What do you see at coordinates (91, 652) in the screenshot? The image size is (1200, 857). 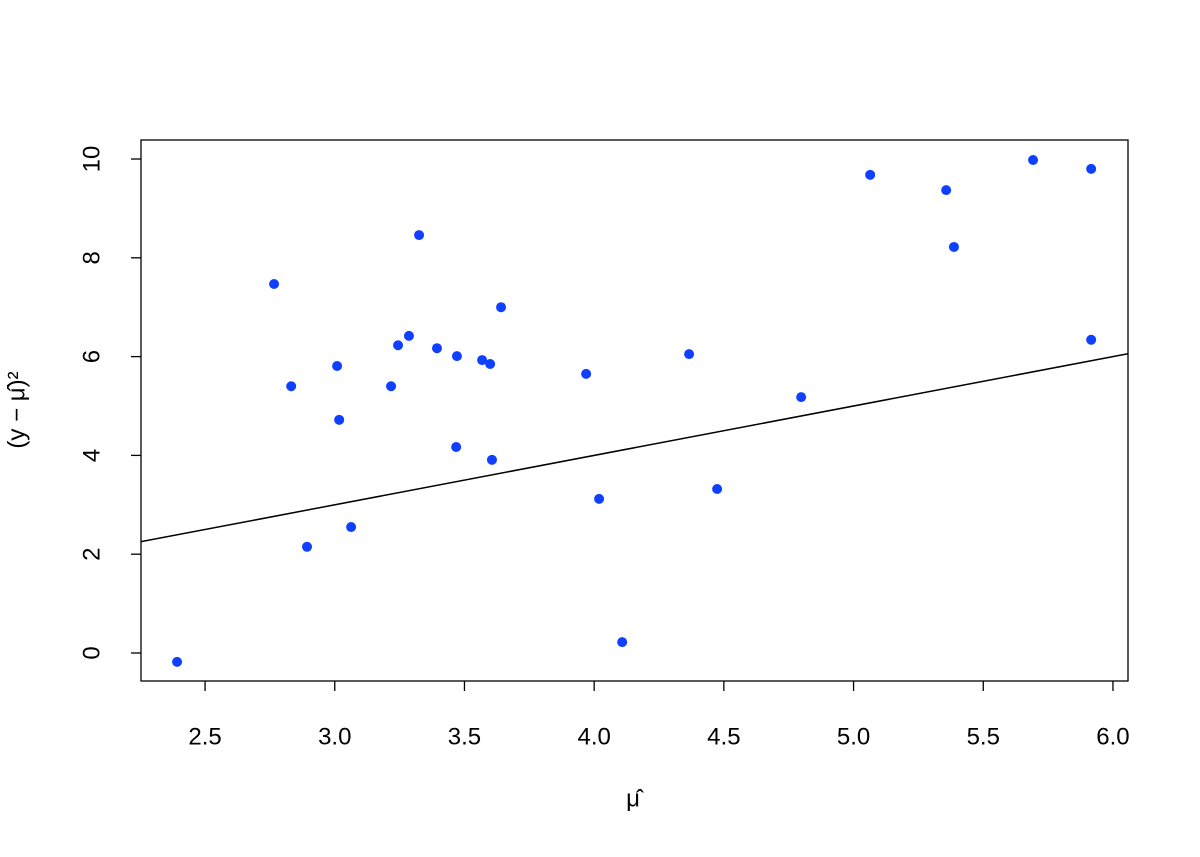 I see `y-tick-label: 0` at bounding box center [91, 652].